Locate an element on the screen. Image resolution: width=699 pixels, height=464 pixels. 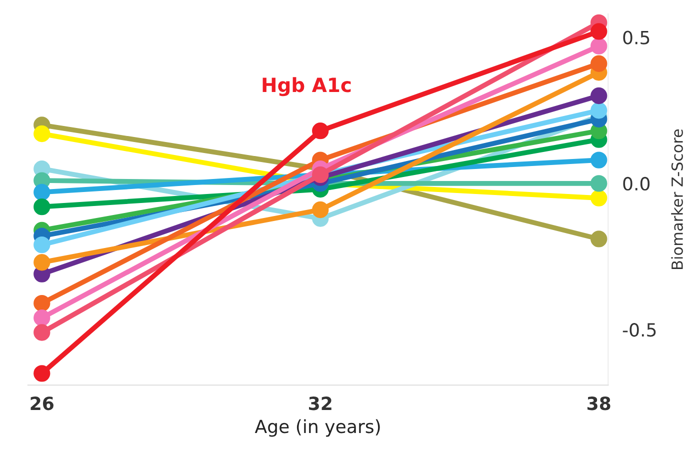
y-axis-title: Biomarker Z-Score is located at coordinates (677, 199).